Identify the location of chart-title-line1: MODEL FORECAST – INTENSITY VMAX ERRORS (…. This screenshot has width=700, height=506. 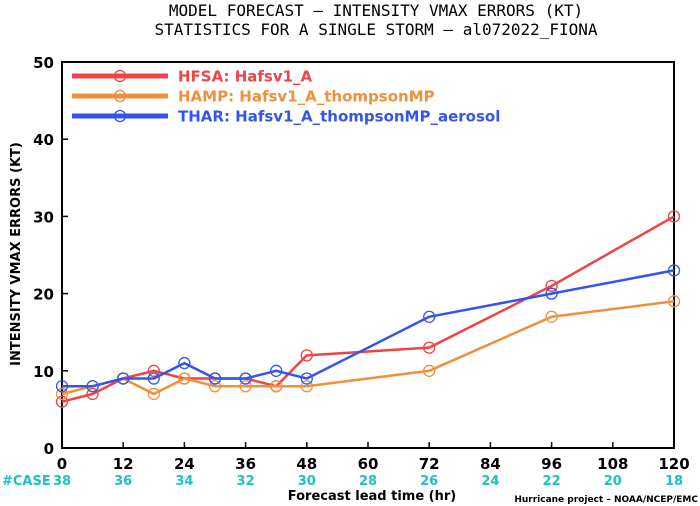
(376, 10).